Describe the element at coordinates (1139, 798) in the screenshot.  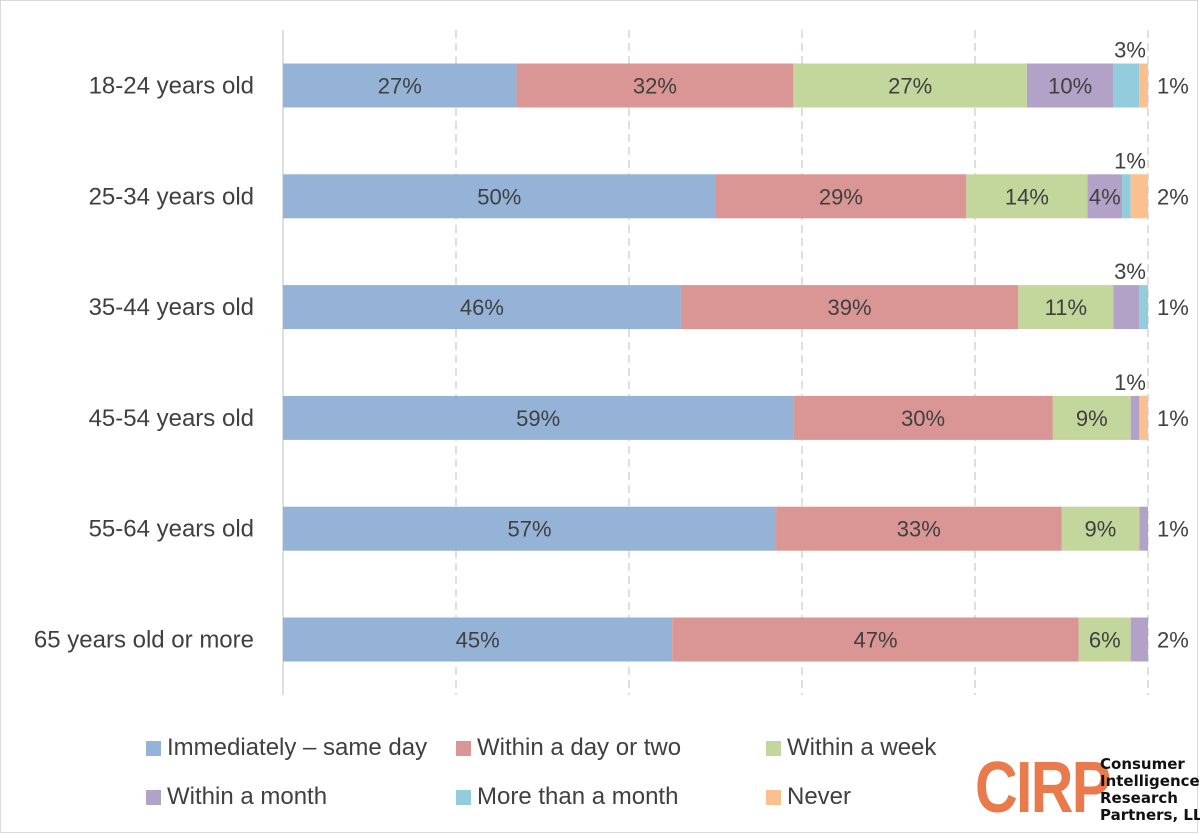
I see `logo-line: Research` at that location.